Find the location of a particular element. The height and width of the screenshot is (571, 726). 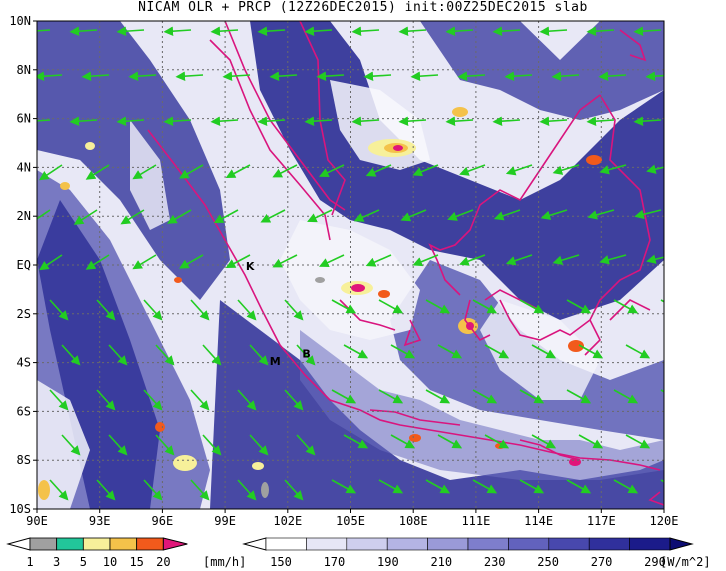

lon-label: 90E is located at coordinates (37, 521).